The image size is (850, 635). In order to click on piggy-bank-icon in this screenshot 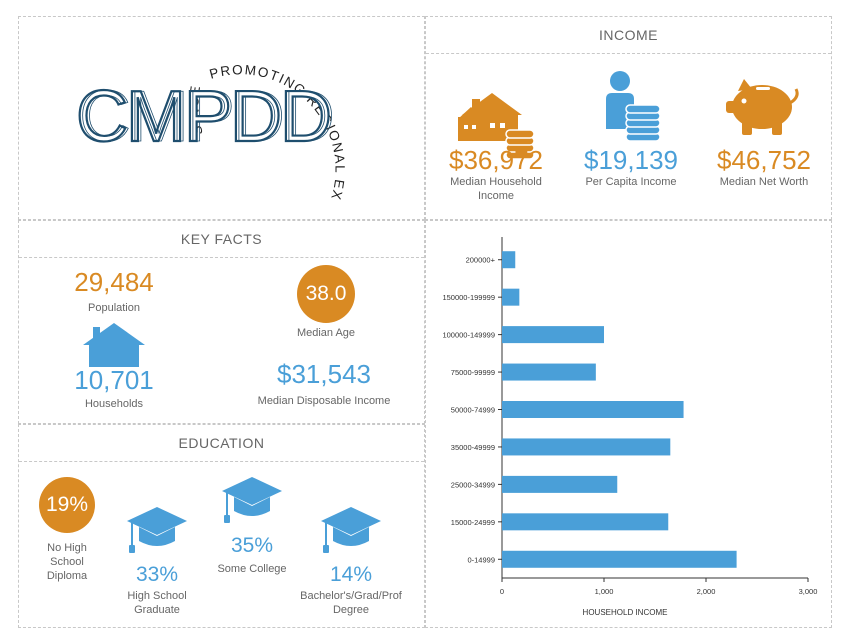, I will do `click(762, 107)`.